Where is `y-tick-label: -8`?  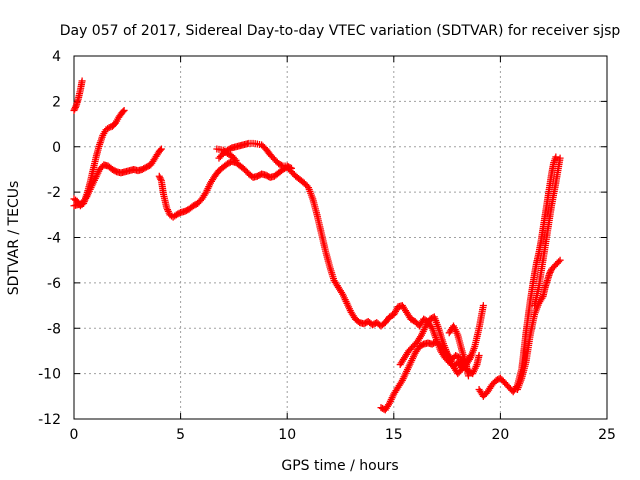 y-tick-label: -8 is located at coordinates (54, 329).